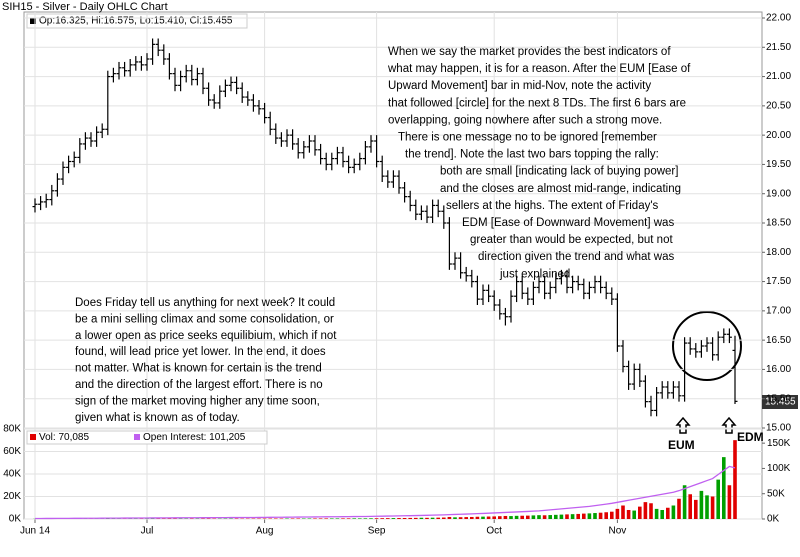 This screenshot has width=800, height=557. Describe the element at coordinates (778, 340) in the screenshot. I see `y-tick-label: 16.50` at that location.